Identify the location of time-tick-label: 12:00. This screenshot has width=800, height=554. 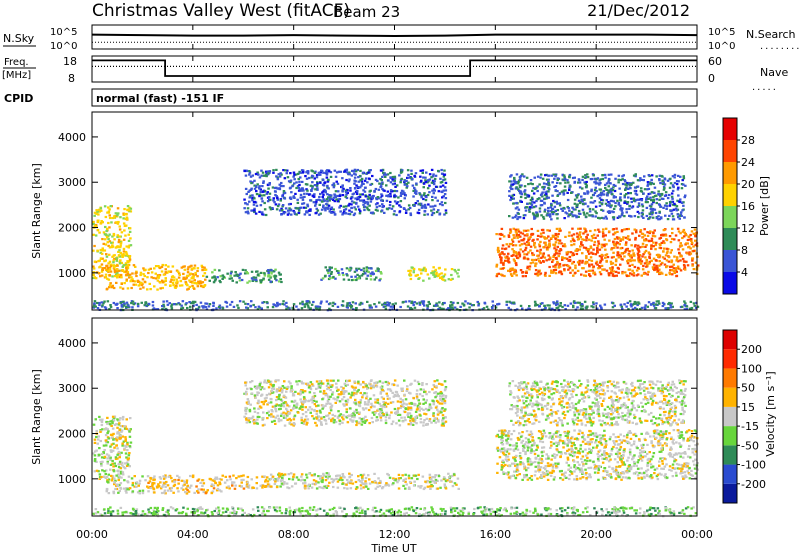
(395, 534).